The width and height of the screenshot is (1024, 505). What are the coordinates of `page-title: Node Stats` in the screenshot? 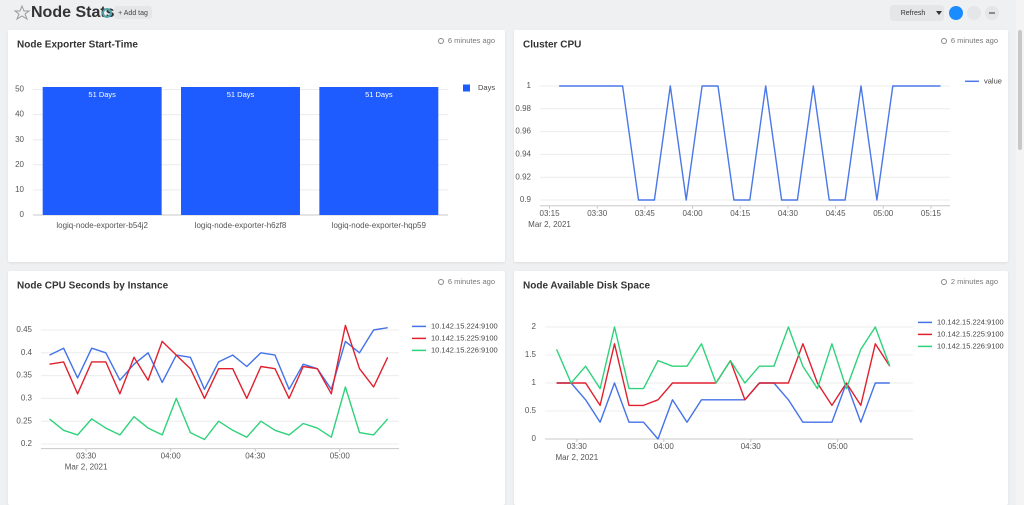 It's located at (73, 12).